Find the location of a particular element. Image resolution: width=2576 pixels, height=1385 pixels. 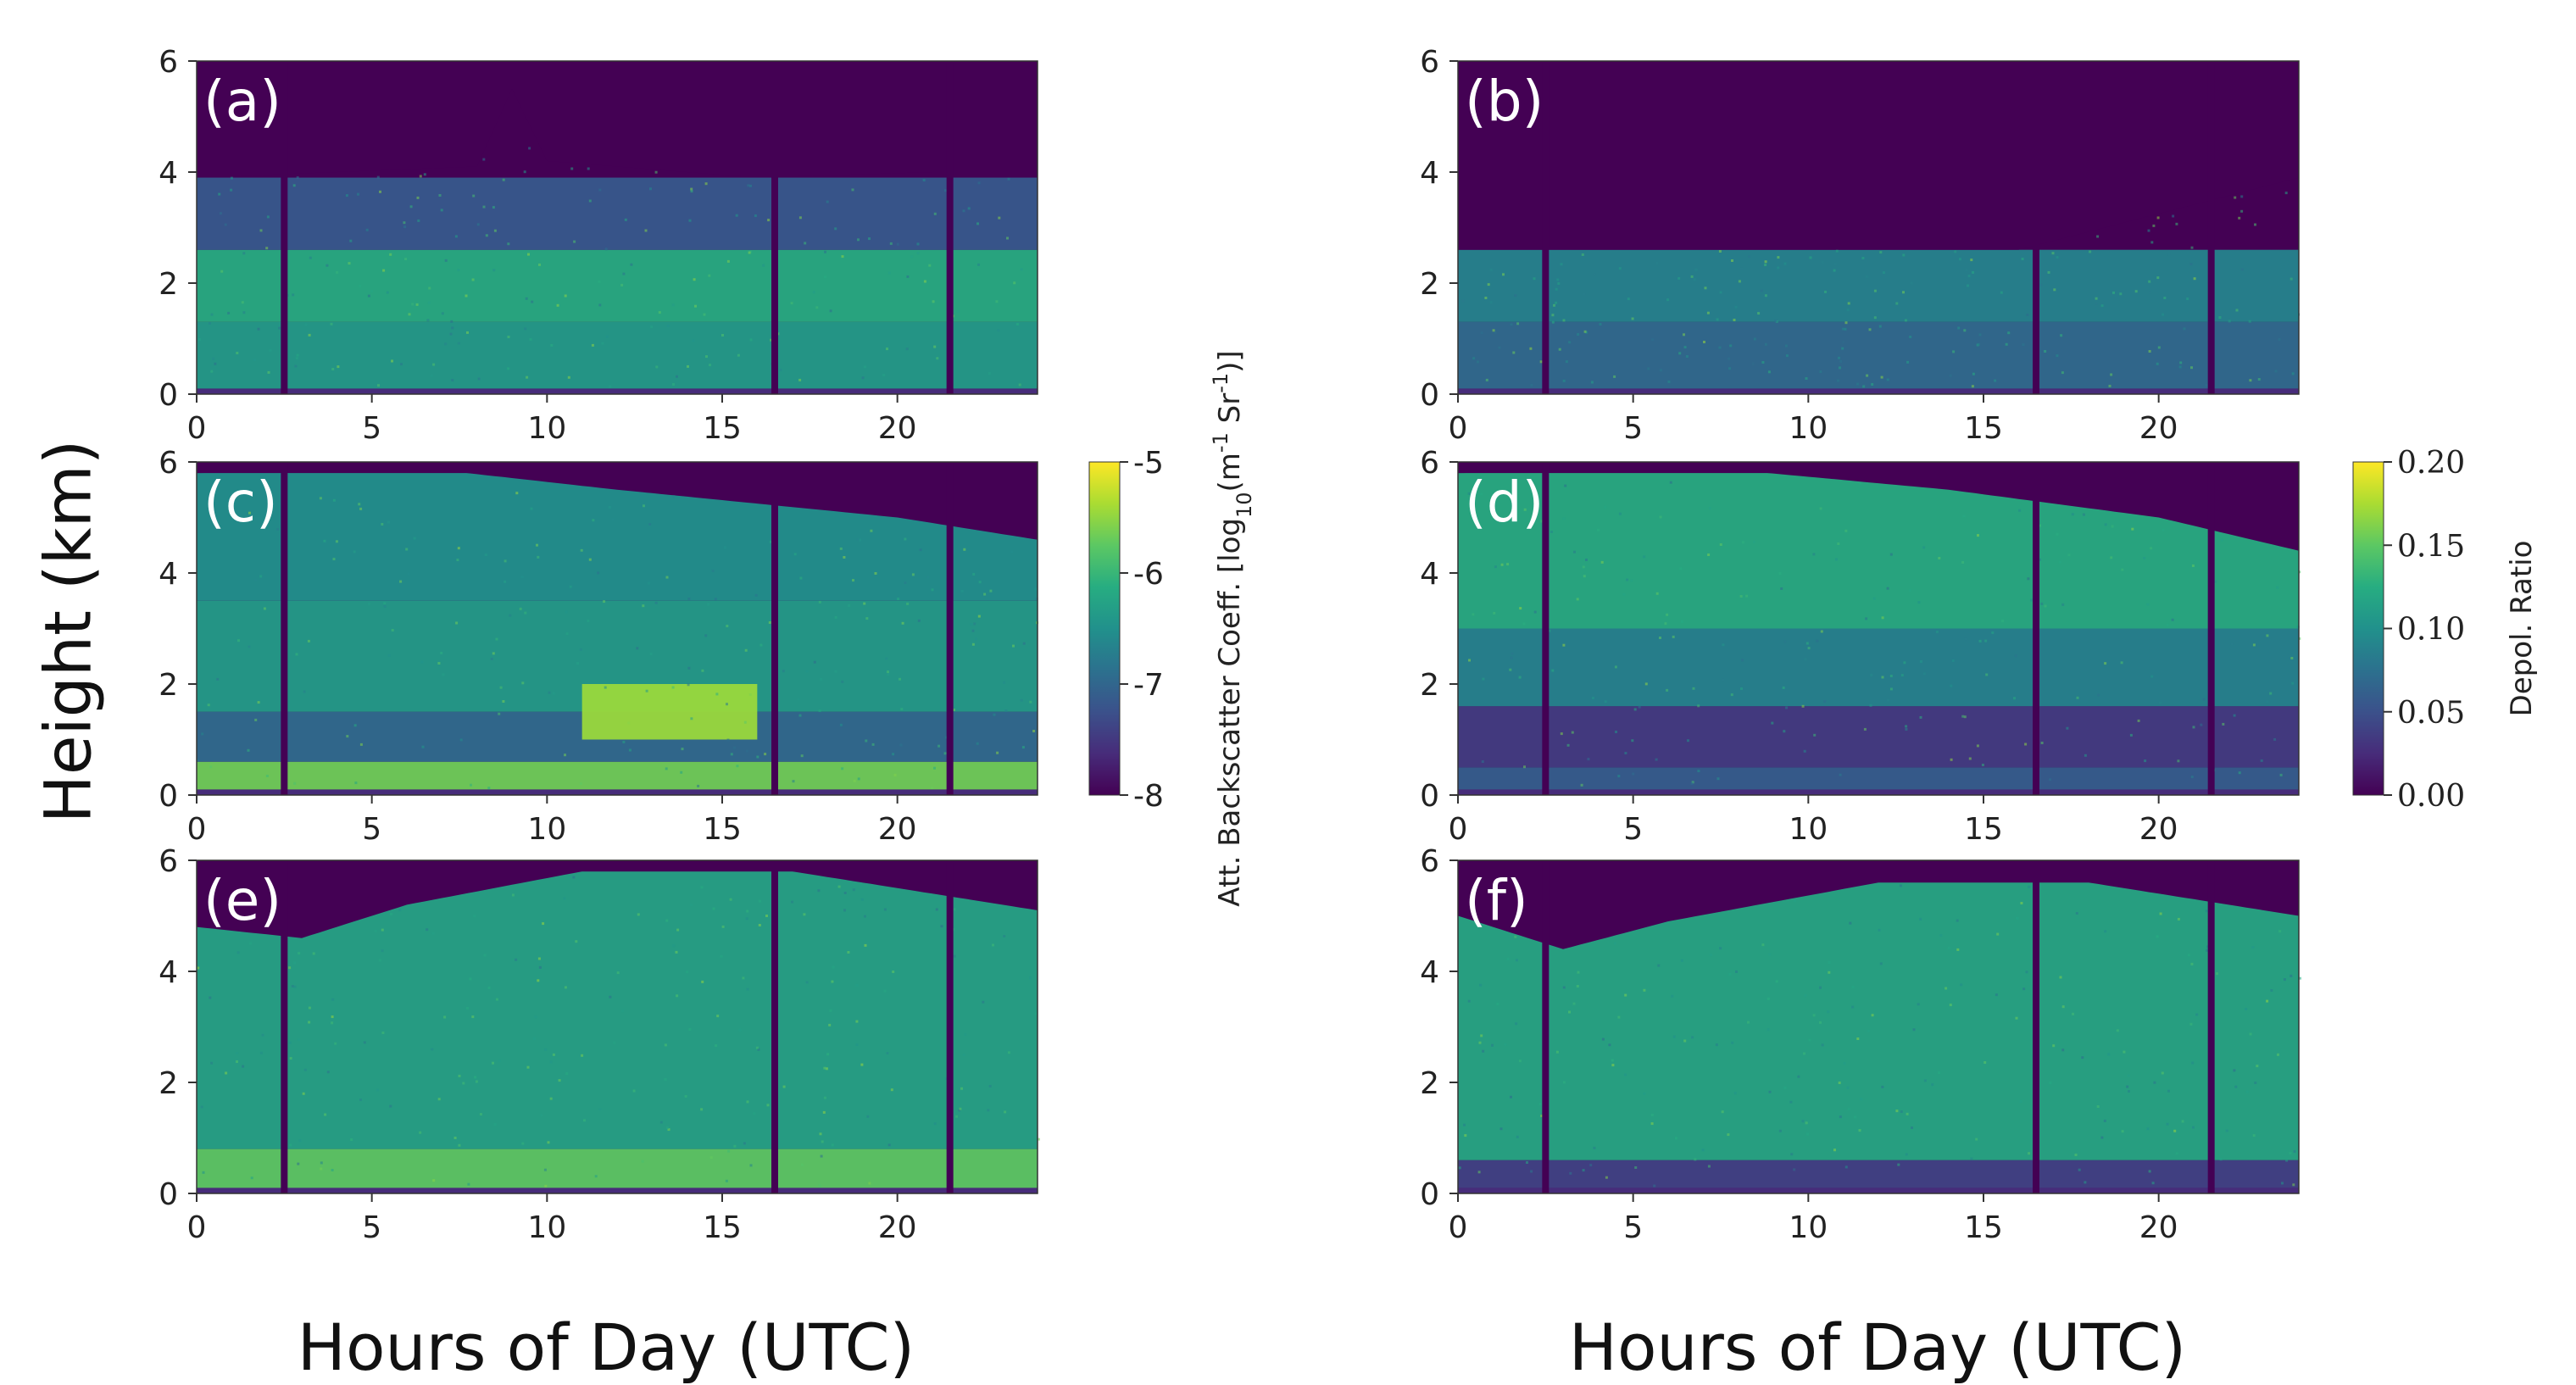

panel-c: 0 5 10 15 20 0 2 4 6 (c) is located at coordinates (599, 646).